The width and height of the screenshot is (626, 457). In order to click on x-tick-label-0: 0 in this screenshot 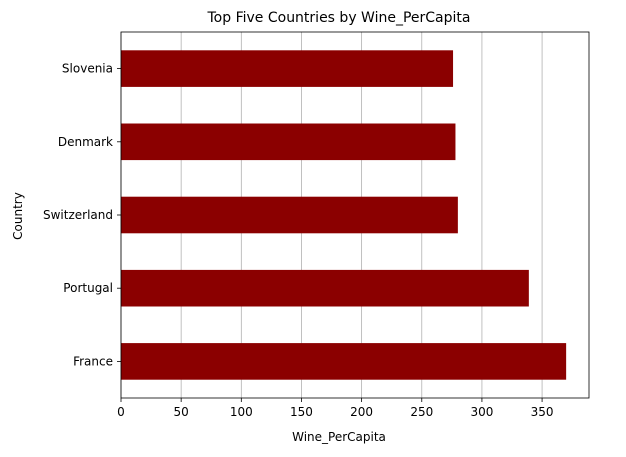, I will do `click(121, 412)`.